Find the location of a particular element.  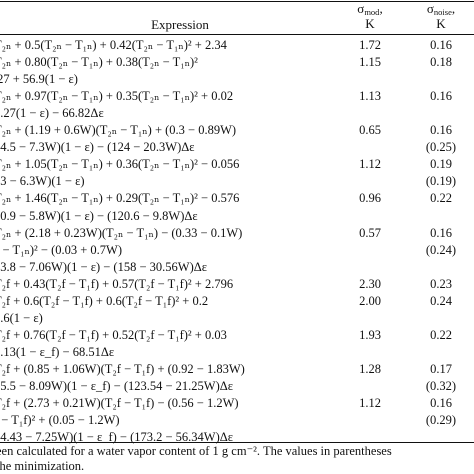

sigma-noise-unit: K is located at coordinates (441, 23).